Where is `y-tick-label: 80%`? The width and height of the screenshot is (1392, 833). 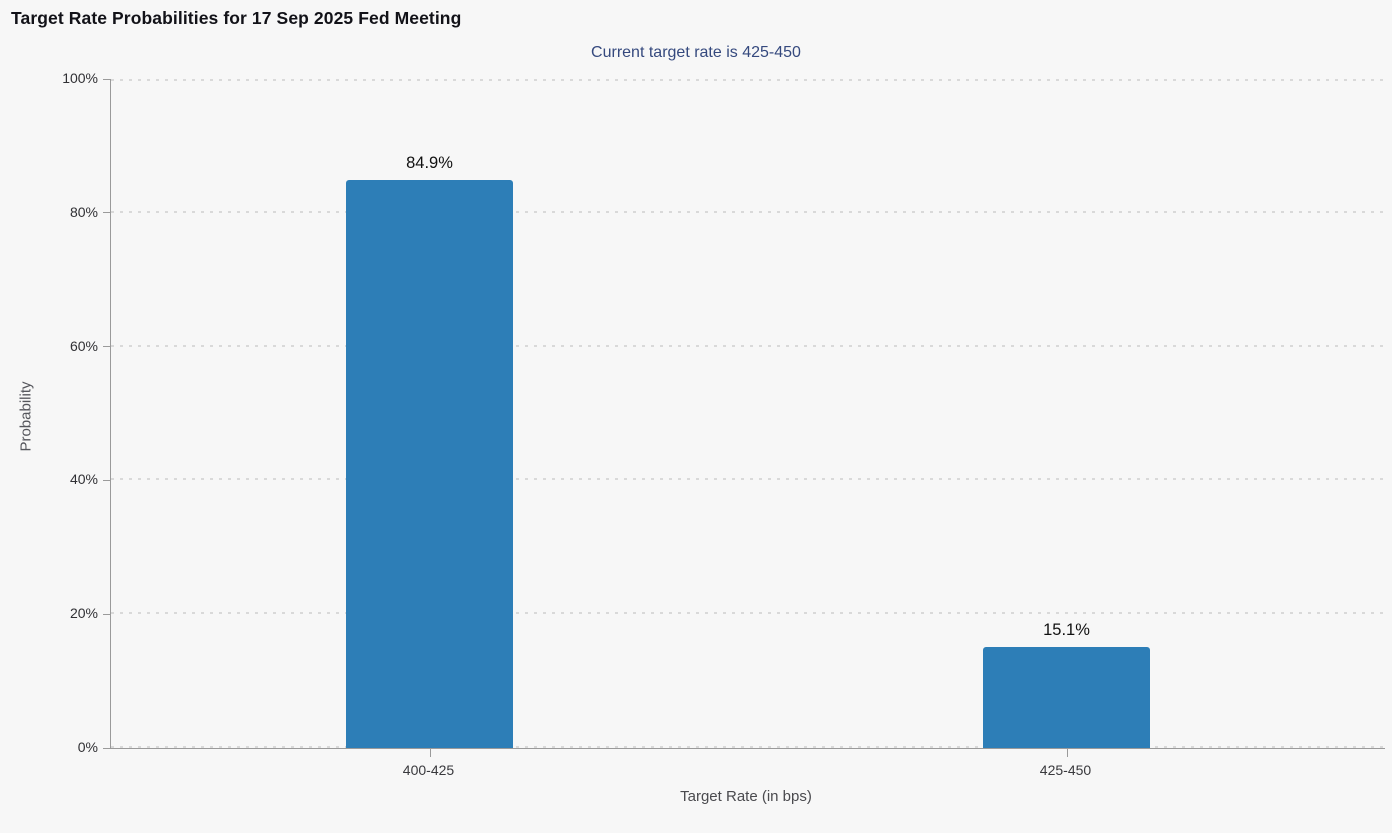
y-tick-label: 80% is located at coordinates (83, 211).